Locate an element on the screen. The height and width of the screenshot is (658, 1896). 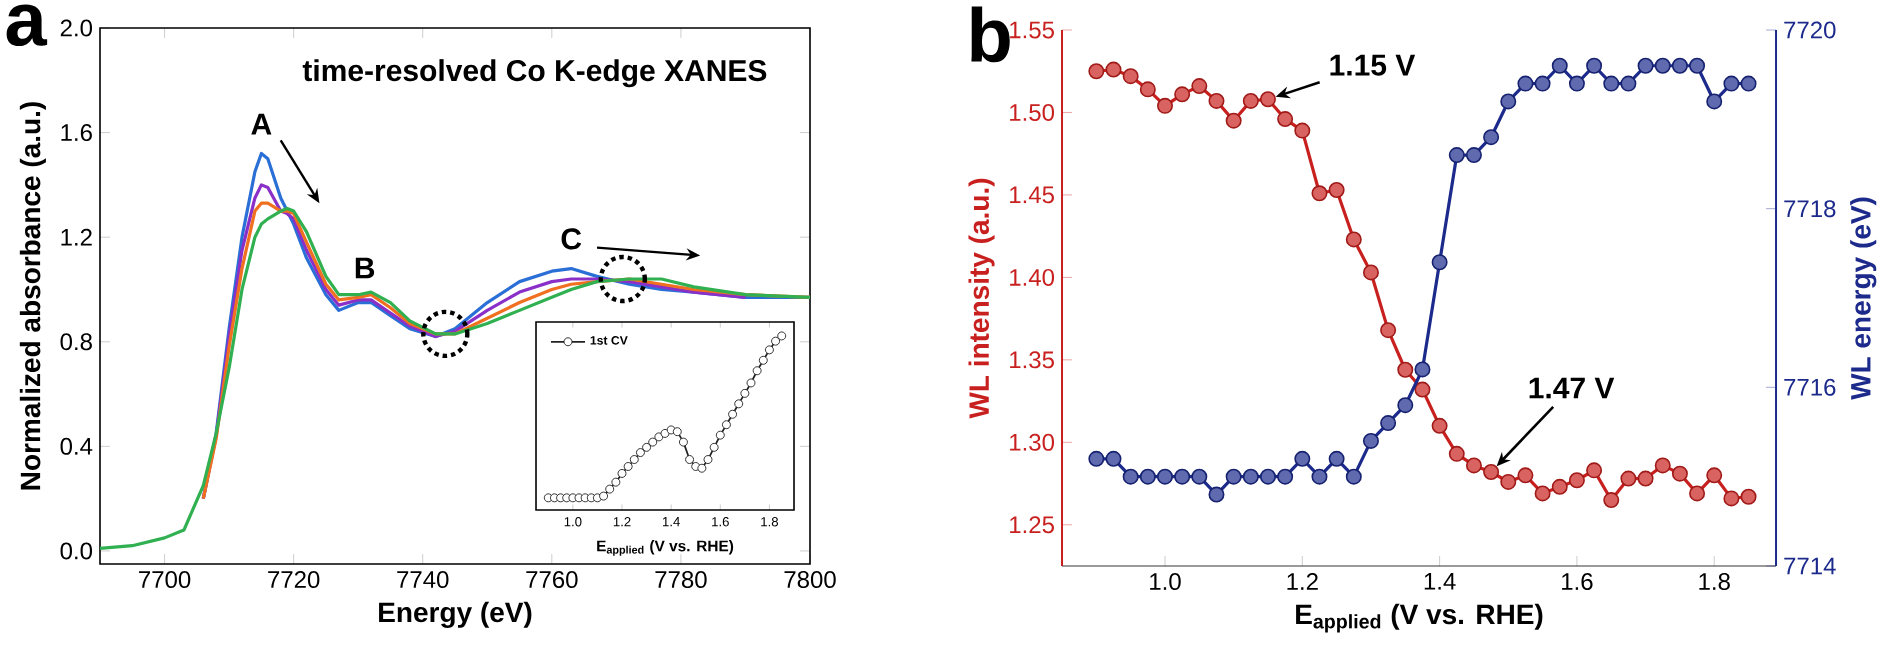
y2-tick-label: 7718 is located at coordinates (1810, 209).